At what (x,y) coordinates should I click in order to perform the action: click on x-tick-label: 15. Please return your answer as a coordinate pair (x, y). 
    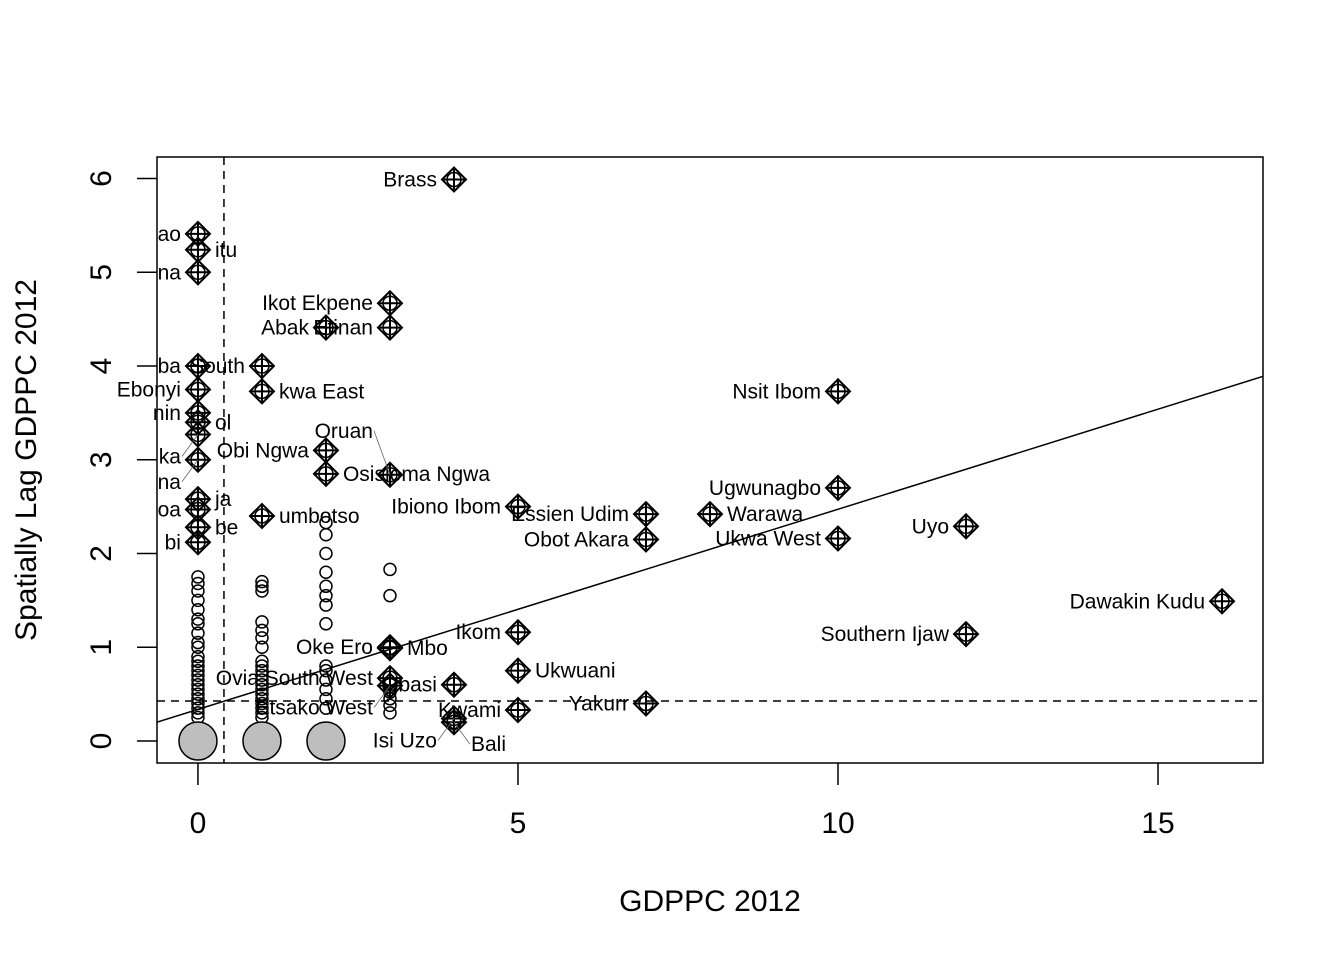
    Looking at the image, I should click on (1157, 823).